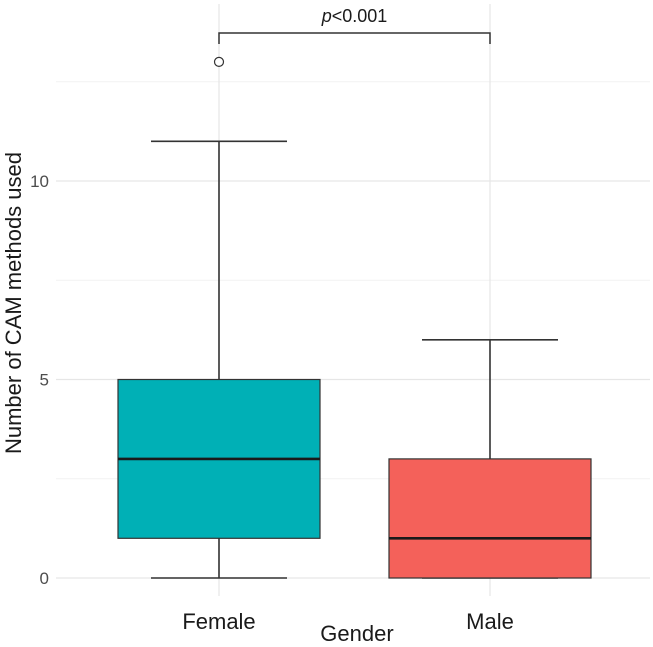 Image resolution: width=653 pixels, height=647 pixels. I want to click on p-value-label: p<0.001, so click(354, 16).